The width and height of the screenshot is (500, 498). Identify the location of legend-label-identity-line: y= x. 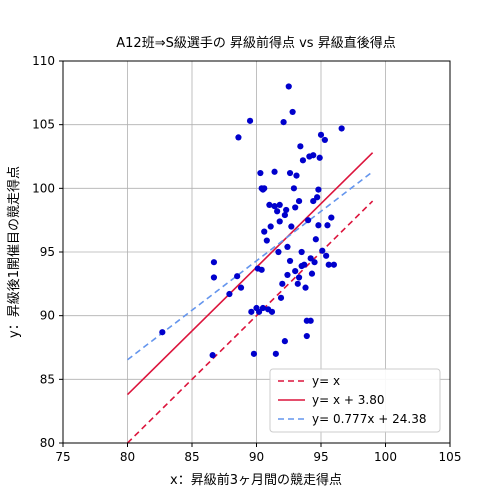
(326, 381).